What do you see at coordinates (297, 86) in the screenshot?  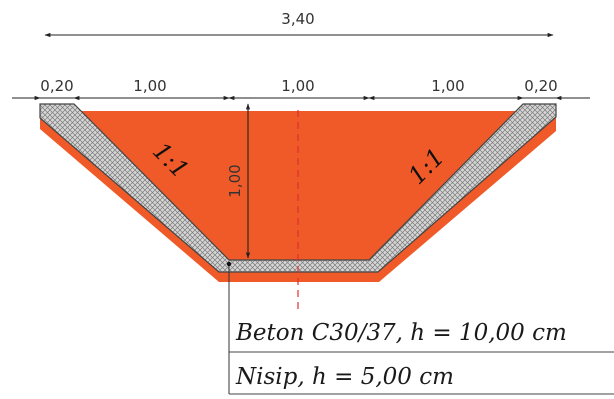 I see `bottom-width-label: 1,00` at bounding box center [297, 86].